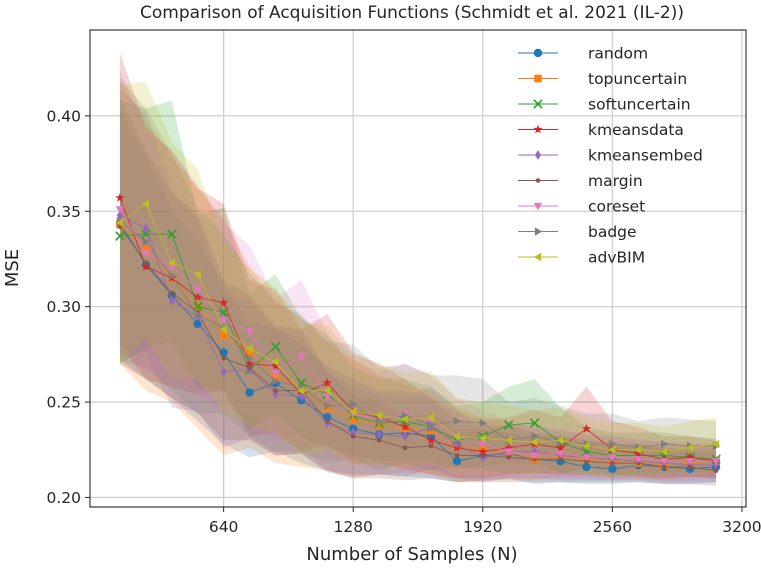  What do you see at coordinates (637, 79) in the screenshot?
I see `legend-label: topuncertain` at bounding box center [637, 79].